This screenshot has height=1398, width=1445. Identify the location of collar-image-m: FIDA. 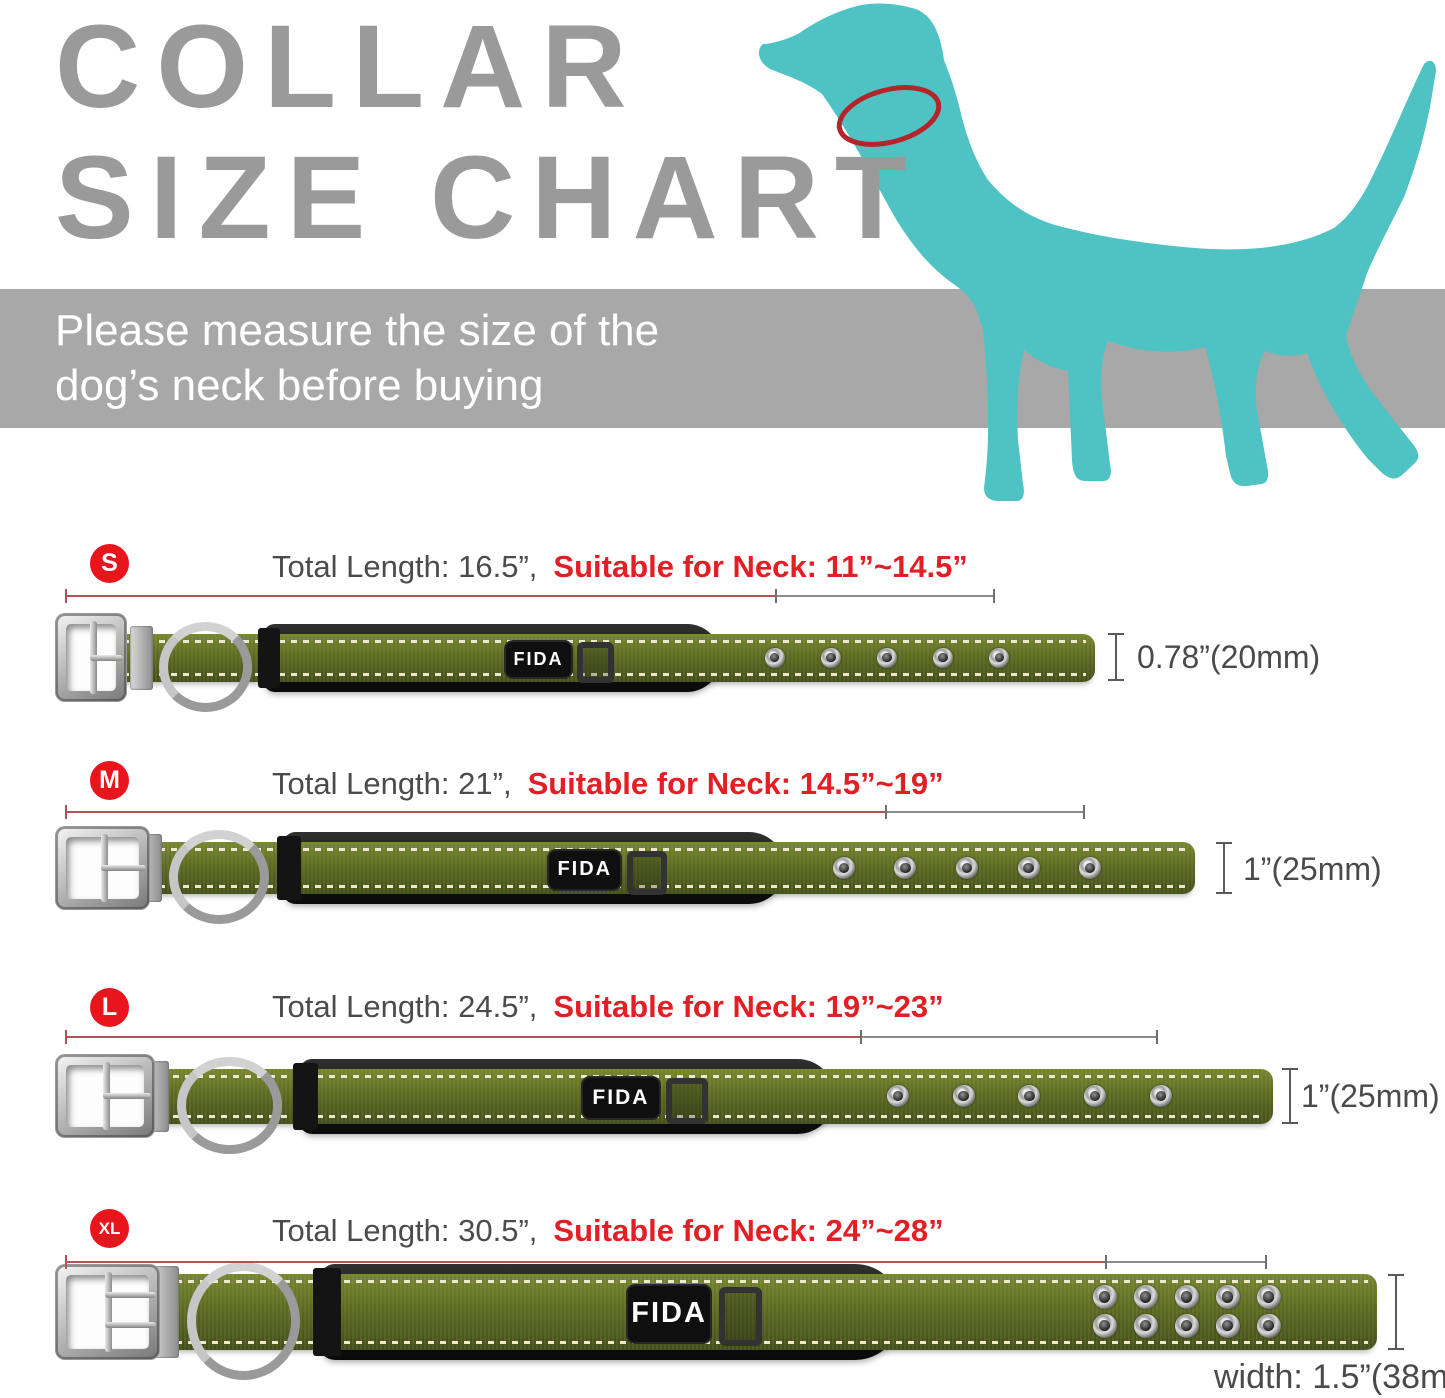
(625, 871).